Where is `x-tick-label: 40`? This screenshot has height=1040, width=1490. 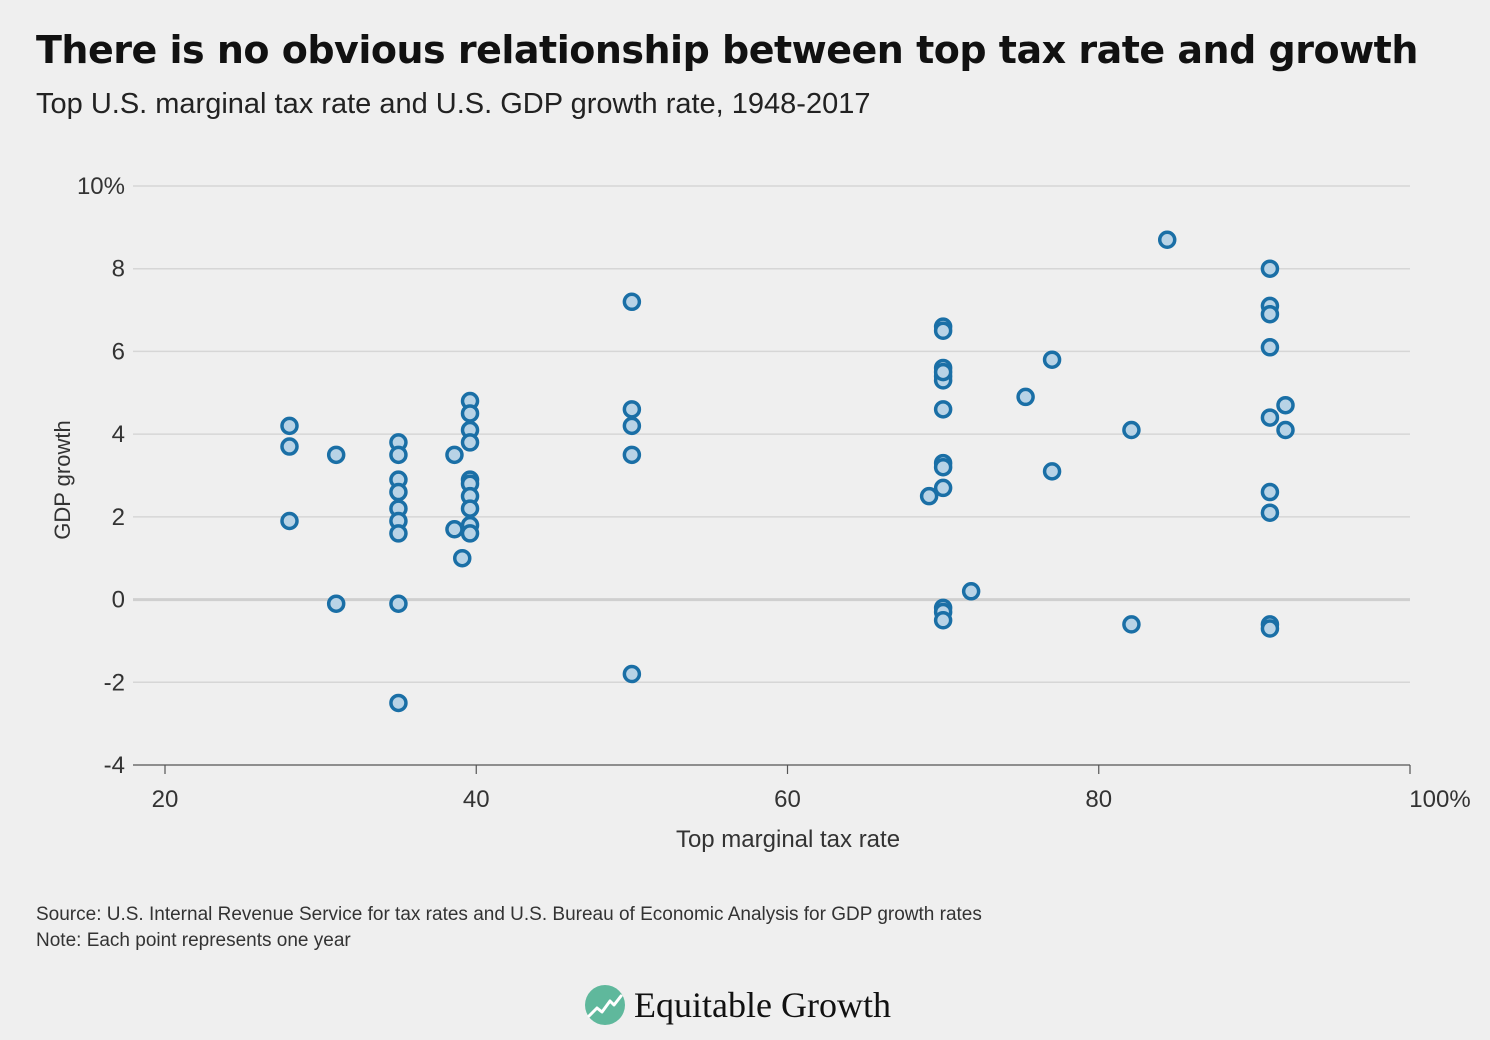
x-tick-label: 40 is located at coordinates (476, 799).